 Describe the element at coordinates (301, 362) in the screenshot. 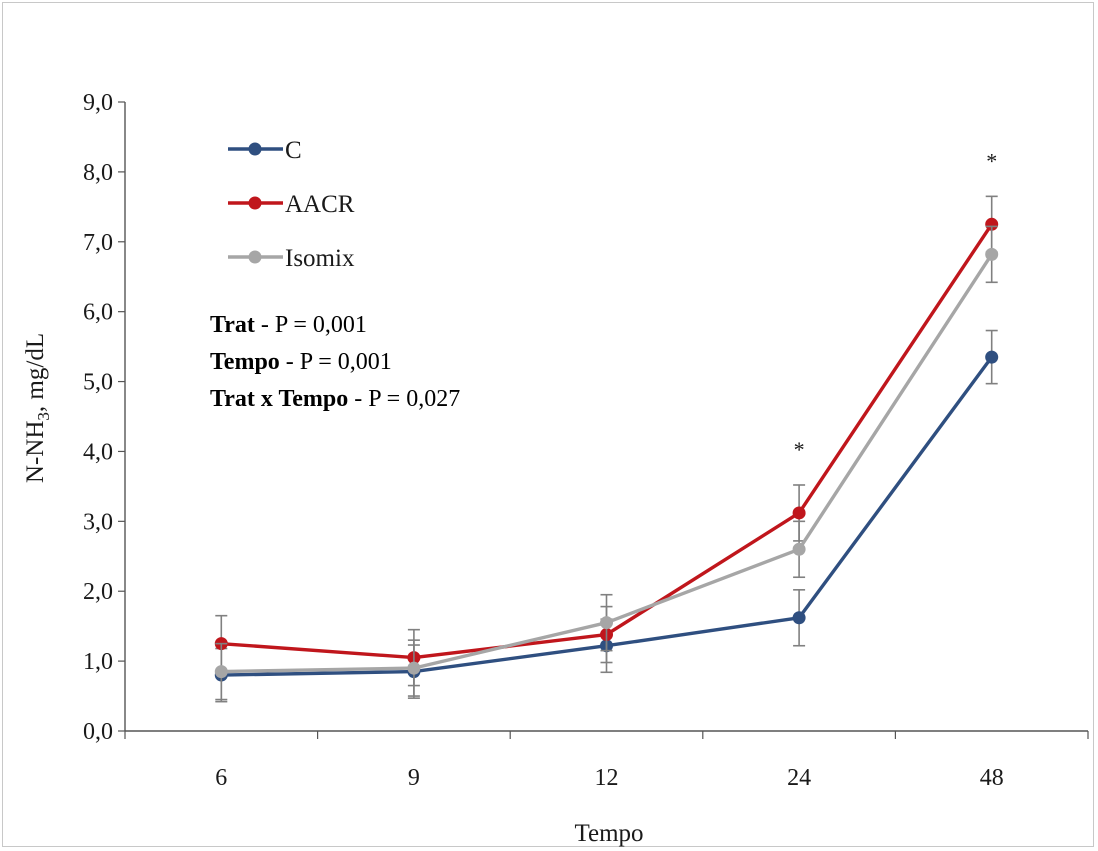

I see `stat-line-tempo: Tempo - P = 0,001` at that location.